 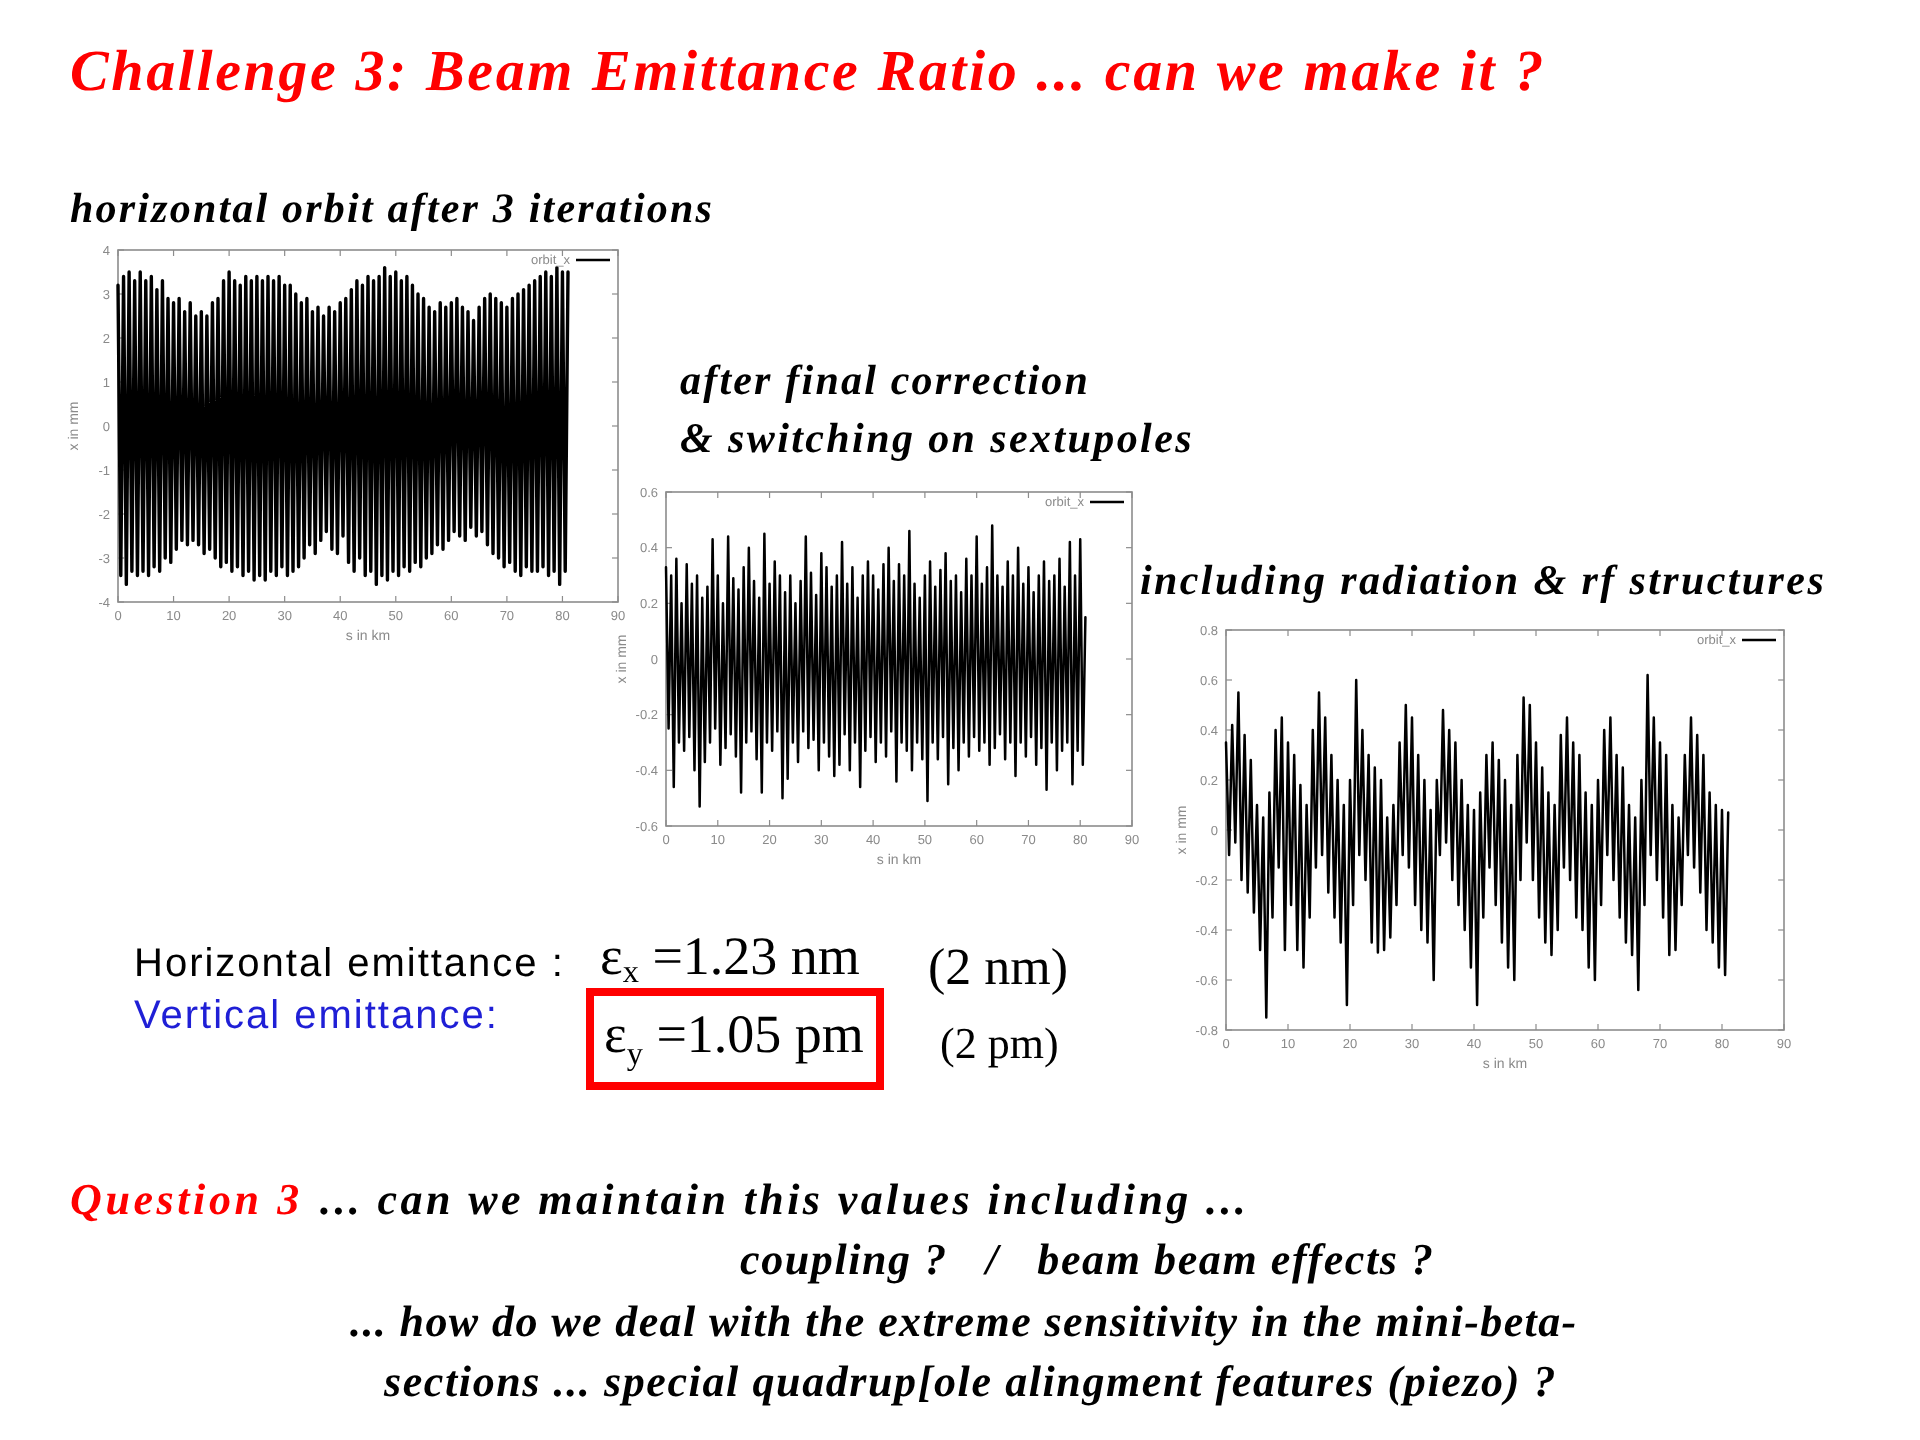 What do you see at coordinates (349, 964) in the screenshot?
I see `text: Horizontal emittance :` at bounding box center [349, 964].